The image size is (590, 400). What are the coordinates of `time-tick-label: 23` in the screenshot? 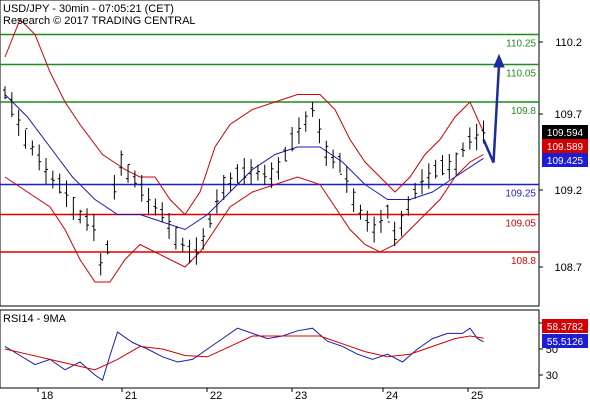 It's located at (301, 395).